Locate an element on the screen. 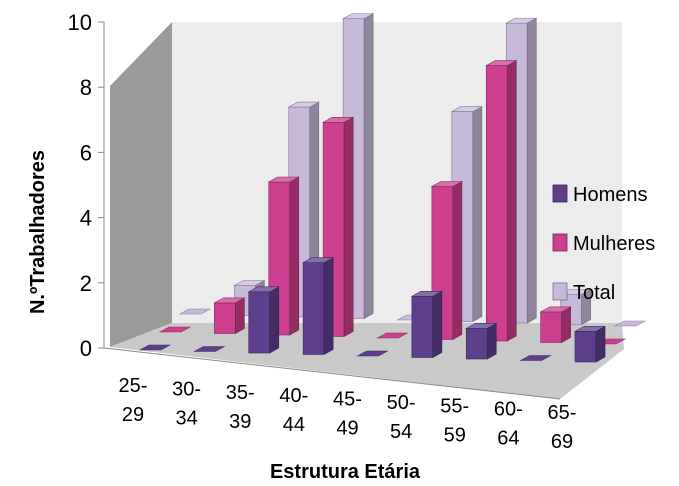 Image resolution: width=679 pixels, height=486 pixels. y-axis: 0 2 4 6 8 10 is located at coordinates (86, 185).